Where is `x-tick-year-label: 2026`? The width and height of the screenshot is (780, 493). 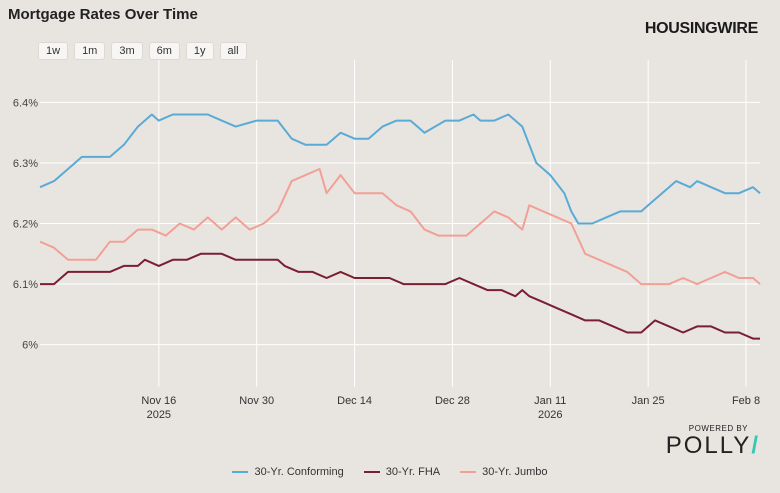 x-tick-year-label: 2026 is located at coordinates (550, 414).